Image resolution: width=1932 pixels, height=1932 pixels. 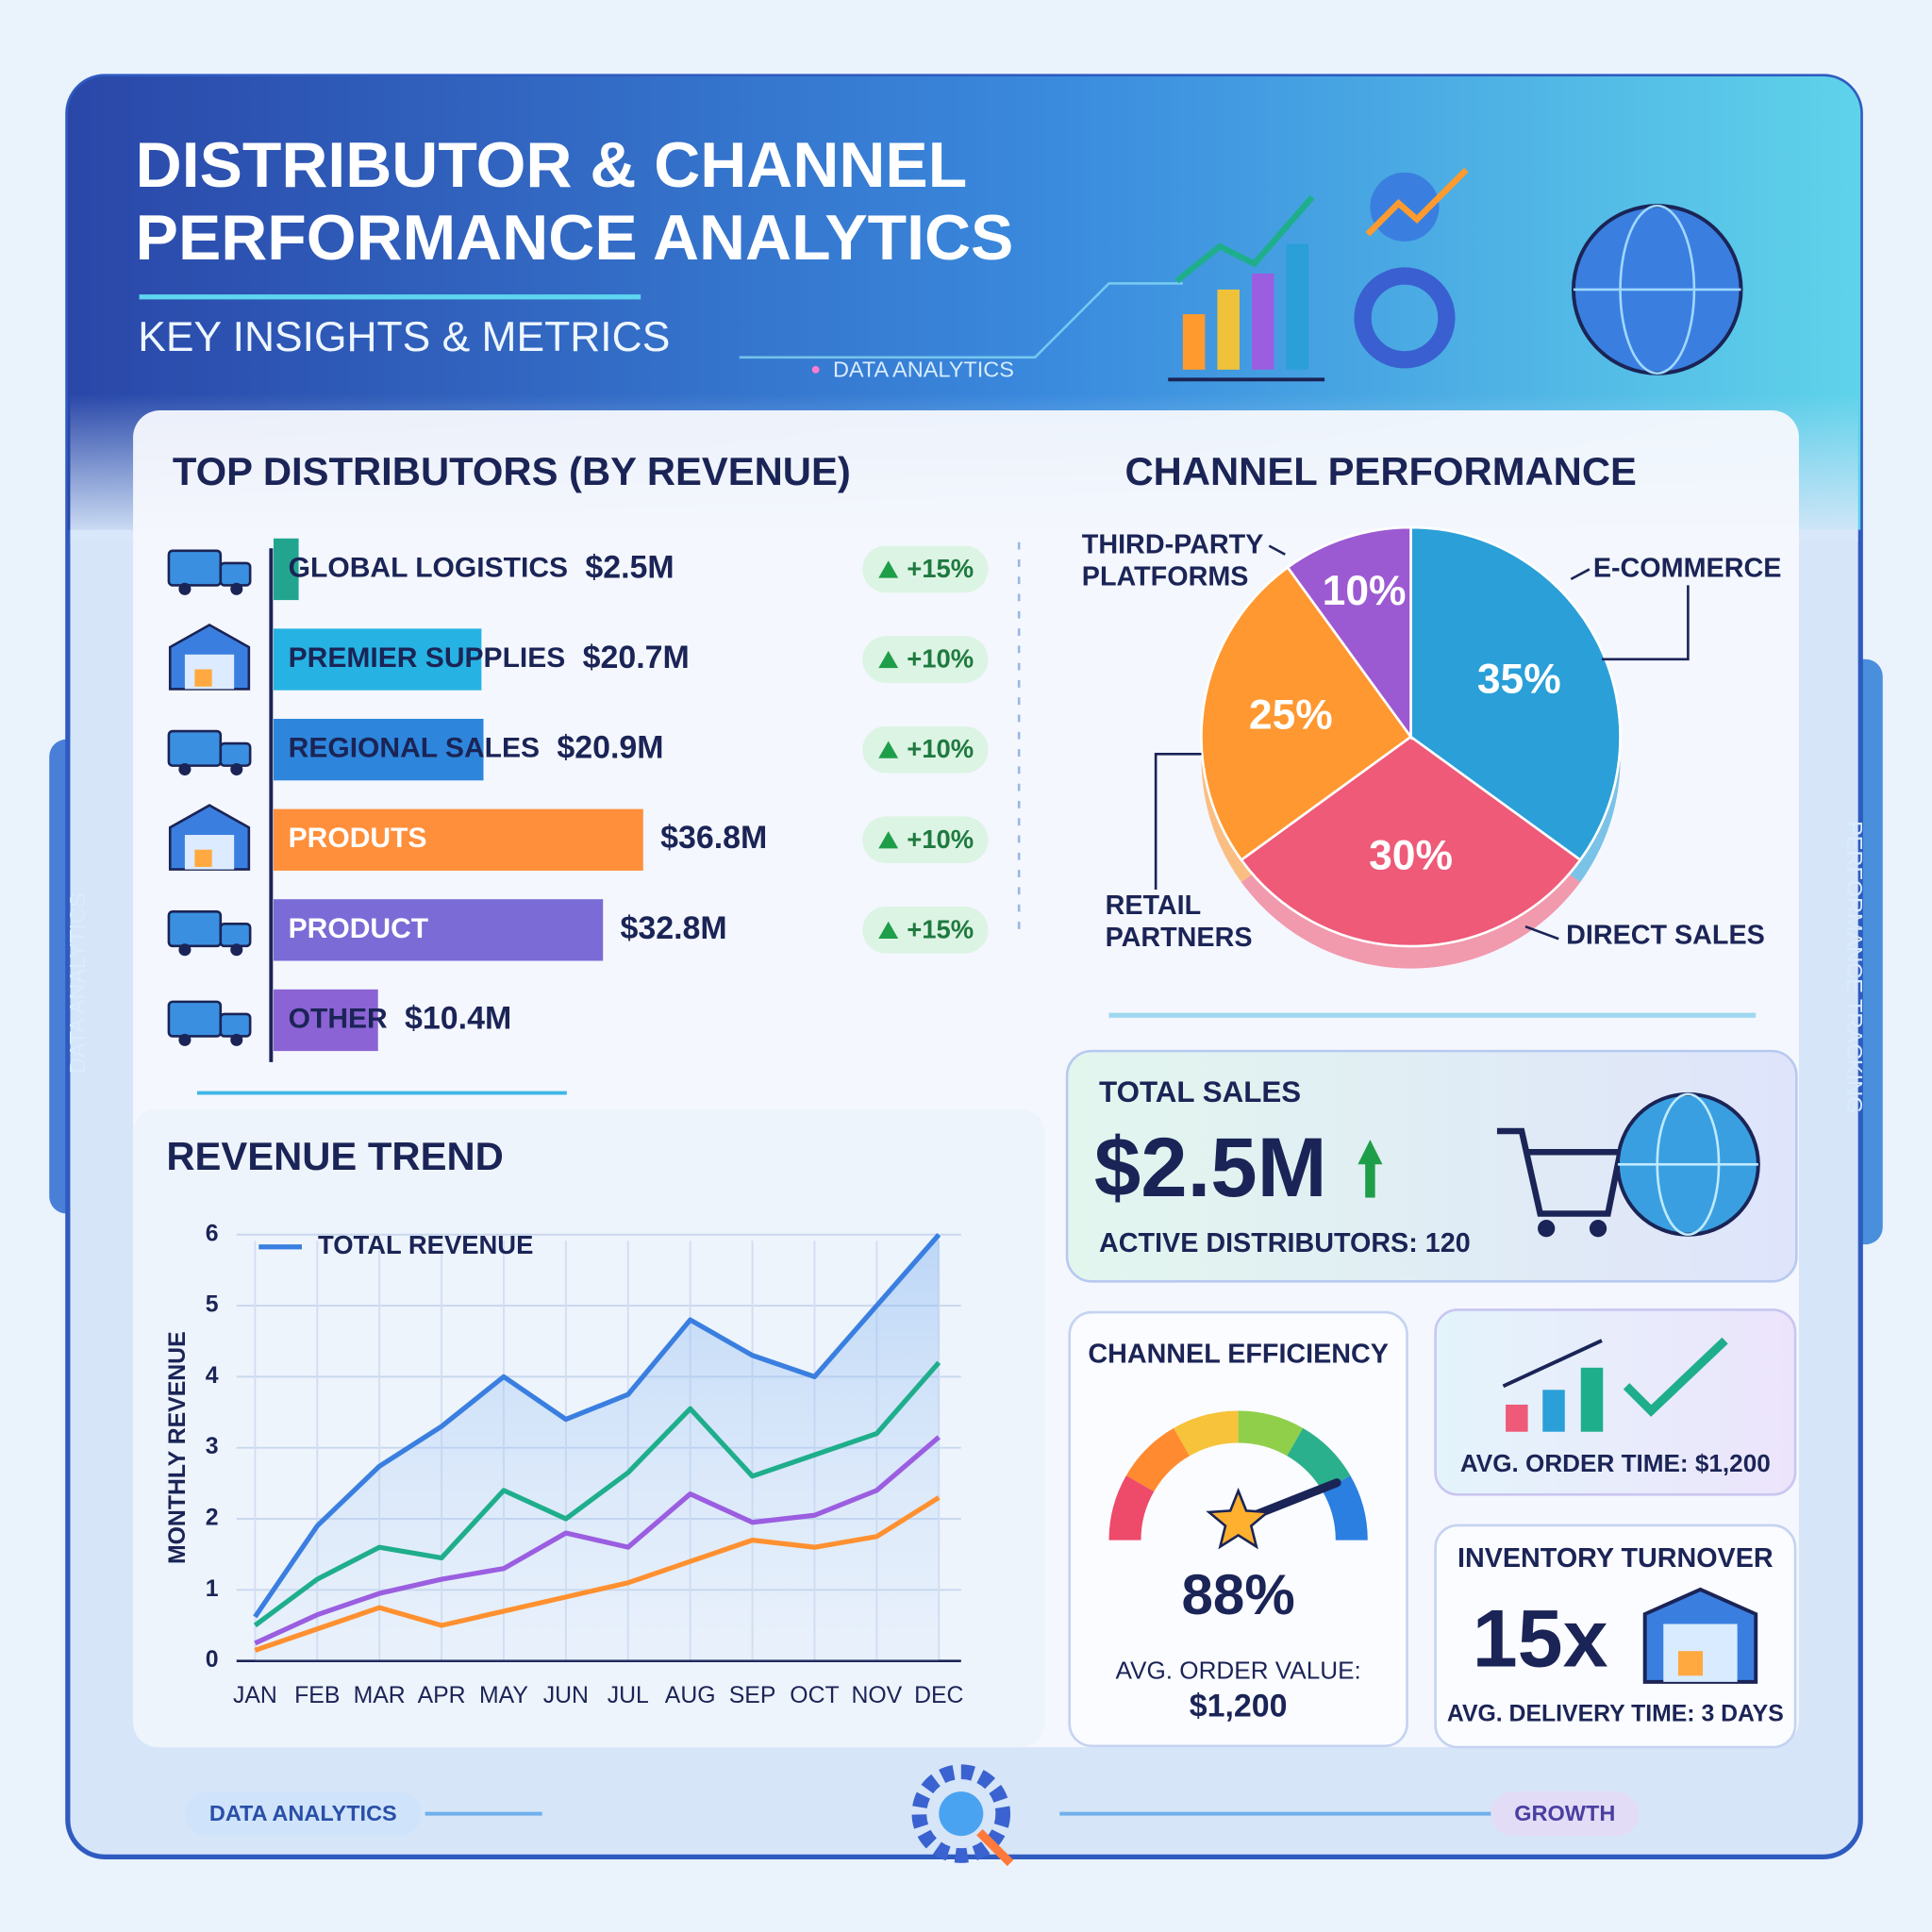 I want to click on tag-dot, so click(x=816, y=369).